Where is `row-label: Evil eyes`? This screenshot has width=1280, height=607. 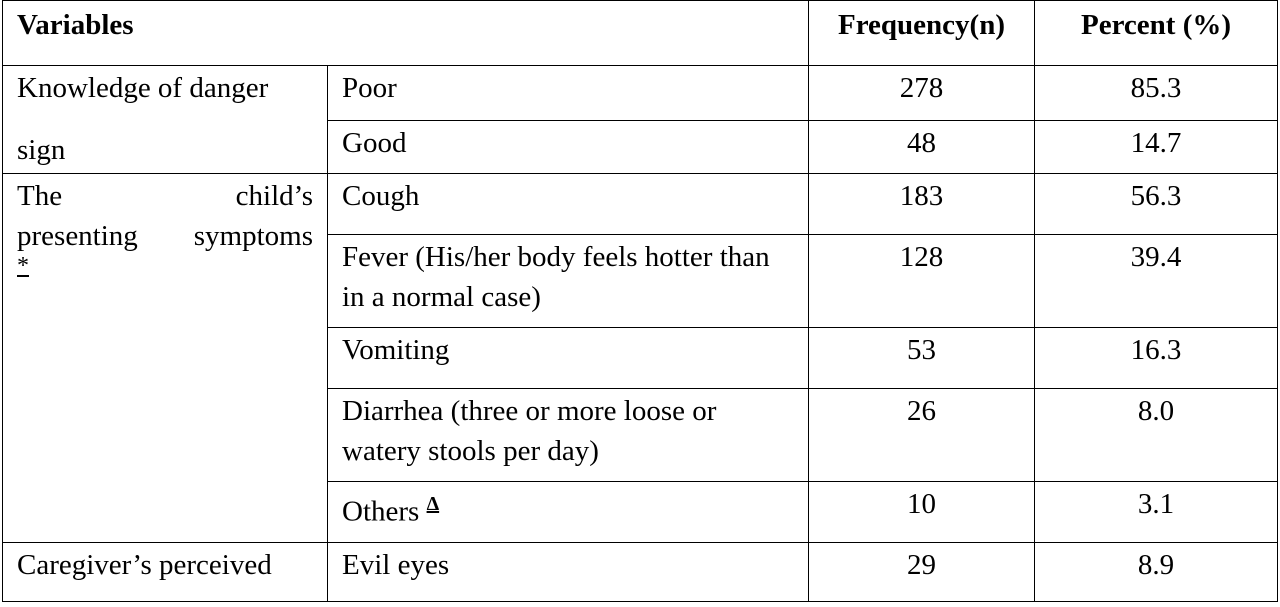 row-label: Evil eyes is located at coordinates (568, 572).